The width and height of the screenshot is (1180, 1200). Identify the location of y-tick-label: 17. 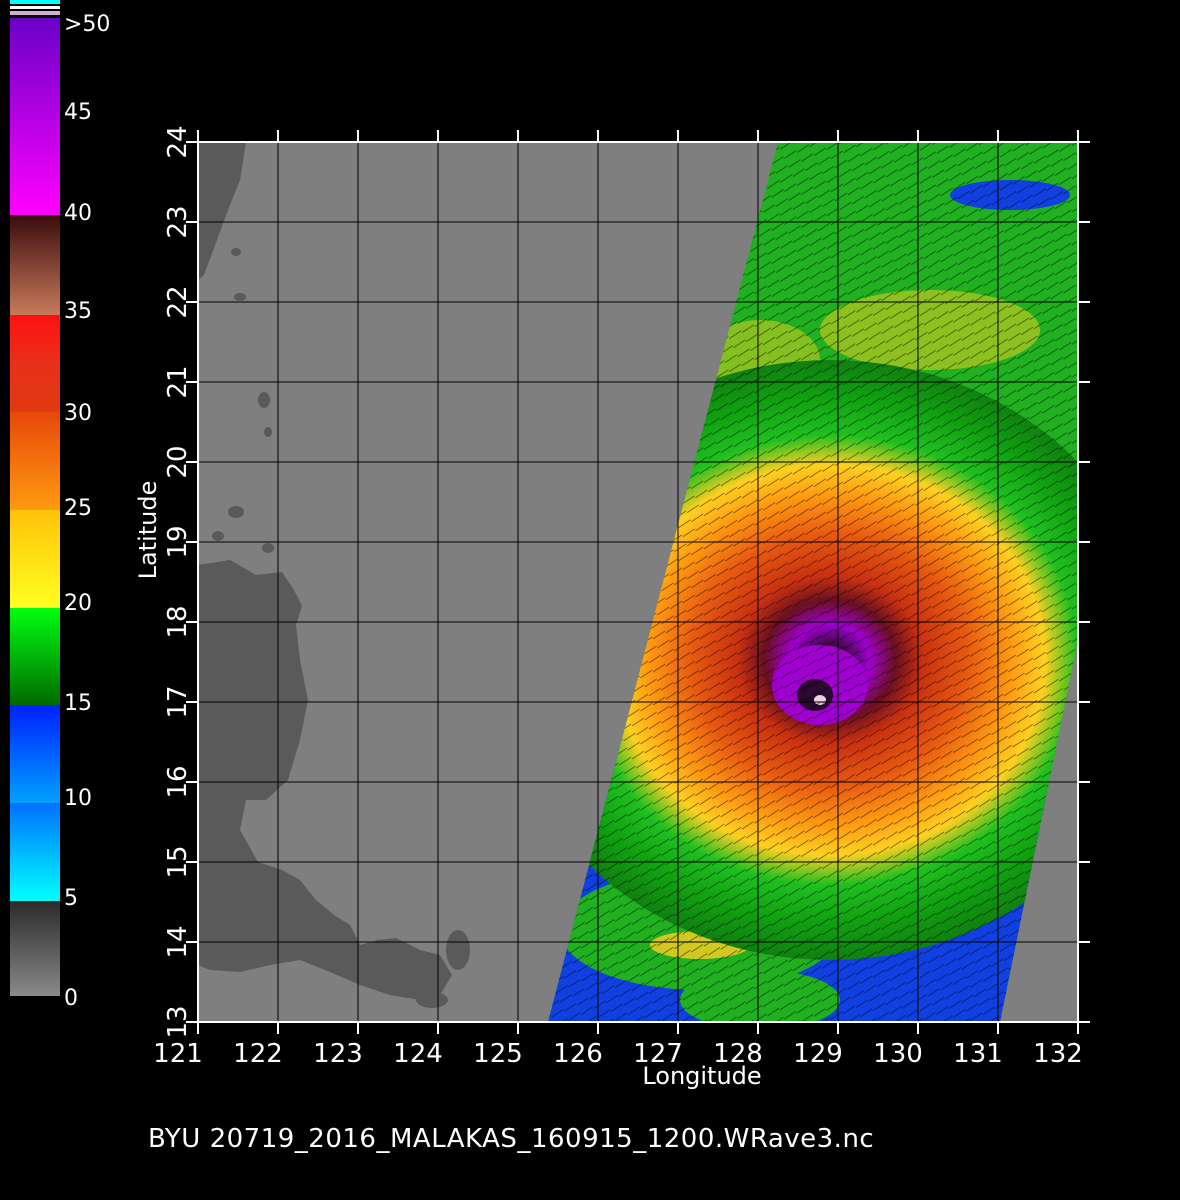
(178, 701).